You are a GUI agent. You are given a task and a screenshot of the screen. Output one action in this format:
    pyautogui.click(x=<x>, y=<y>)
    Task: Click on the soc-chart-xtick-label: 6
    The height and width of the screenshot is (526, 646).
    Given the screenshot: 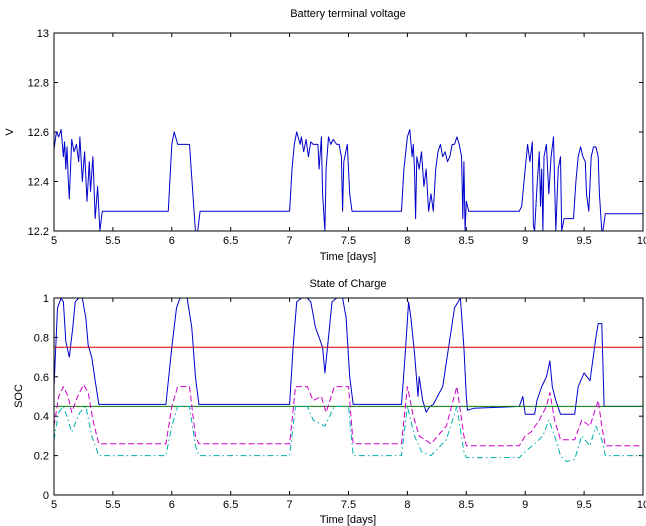 What is the action you would take?
    pyautogui.click(x=172, y=505)
    